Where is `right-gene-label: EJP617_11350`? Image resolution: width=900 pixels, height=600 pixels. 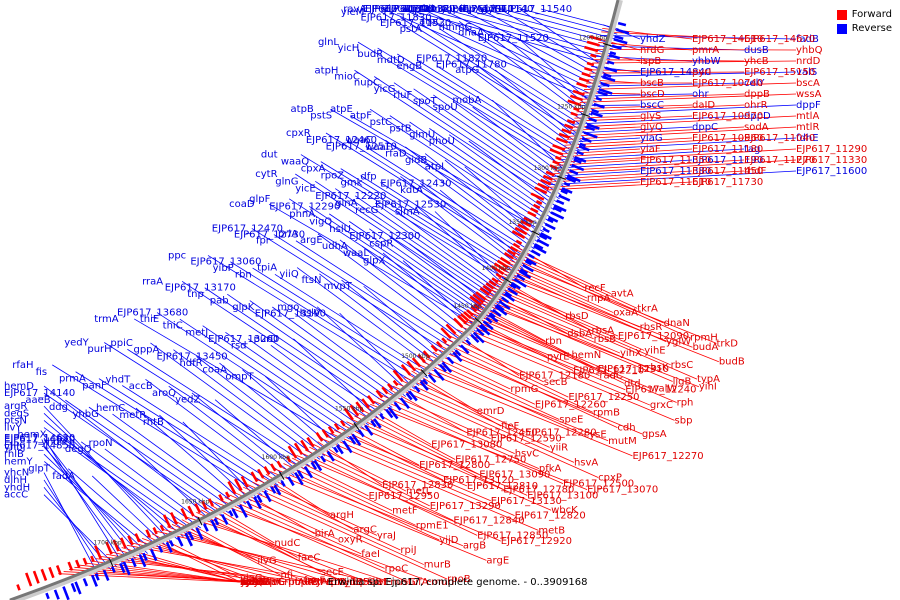
right-gene-label: EJP617_11350 is located at coordinates (675, 160).